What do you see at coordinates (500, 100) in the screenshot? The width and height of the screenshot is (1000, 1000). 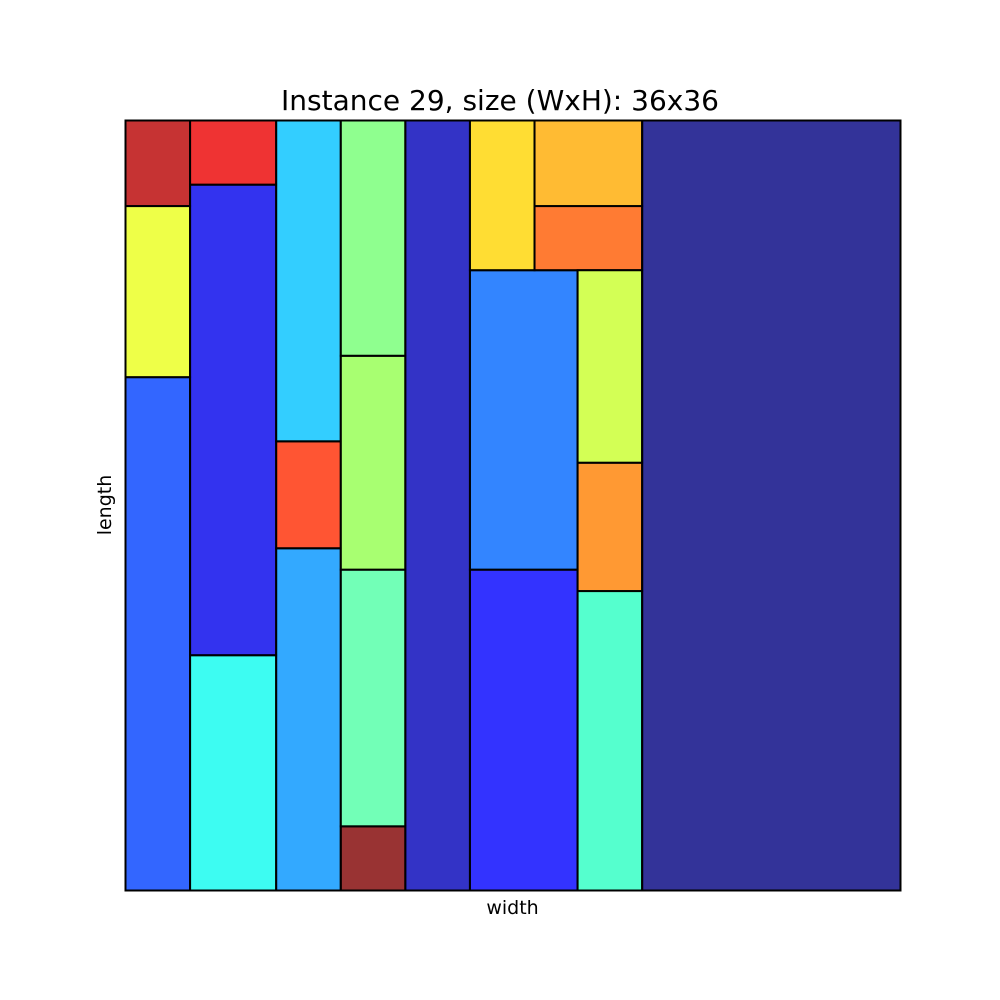 I see `chart-title: Instance 29, size (WxH): 36x36` at bounding box center [500, 100].